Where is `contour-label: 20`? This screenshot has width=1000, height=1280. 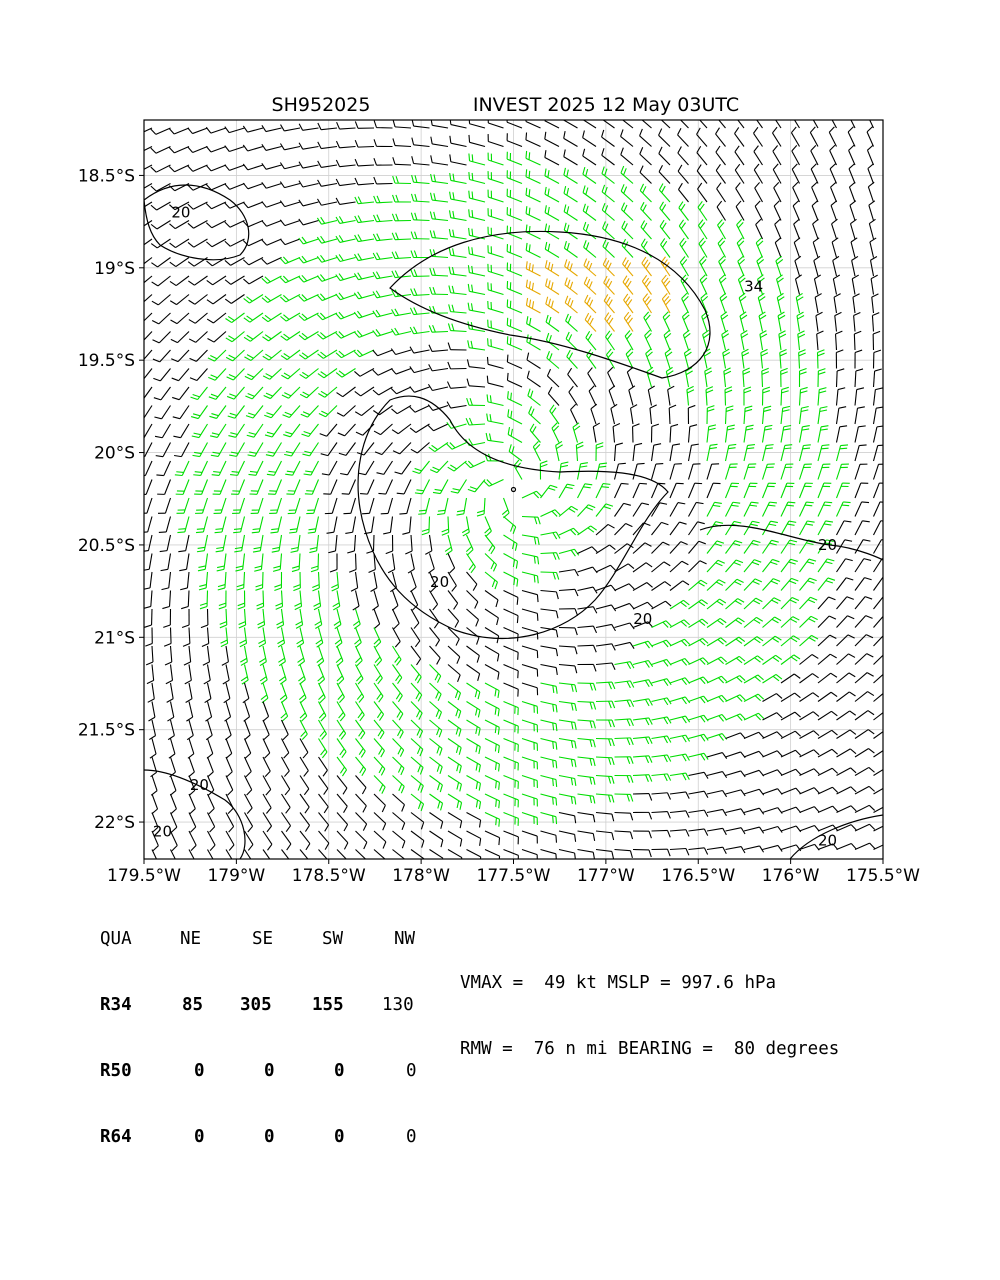 contour-label: 20 is located at coordinates (827, 841).